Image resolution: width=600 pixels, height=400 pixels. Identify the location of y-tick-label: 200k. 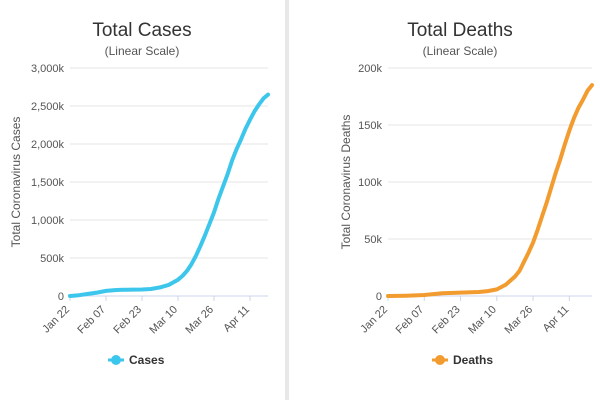
(370, 69).